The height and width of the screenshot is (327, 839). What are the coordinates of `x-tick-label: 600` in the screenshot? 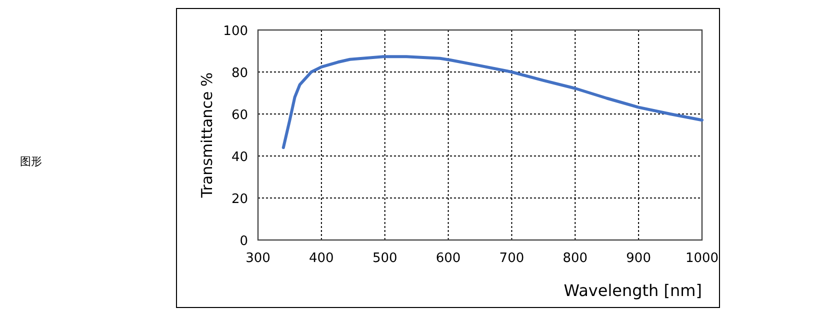 It's located at (448, 258).